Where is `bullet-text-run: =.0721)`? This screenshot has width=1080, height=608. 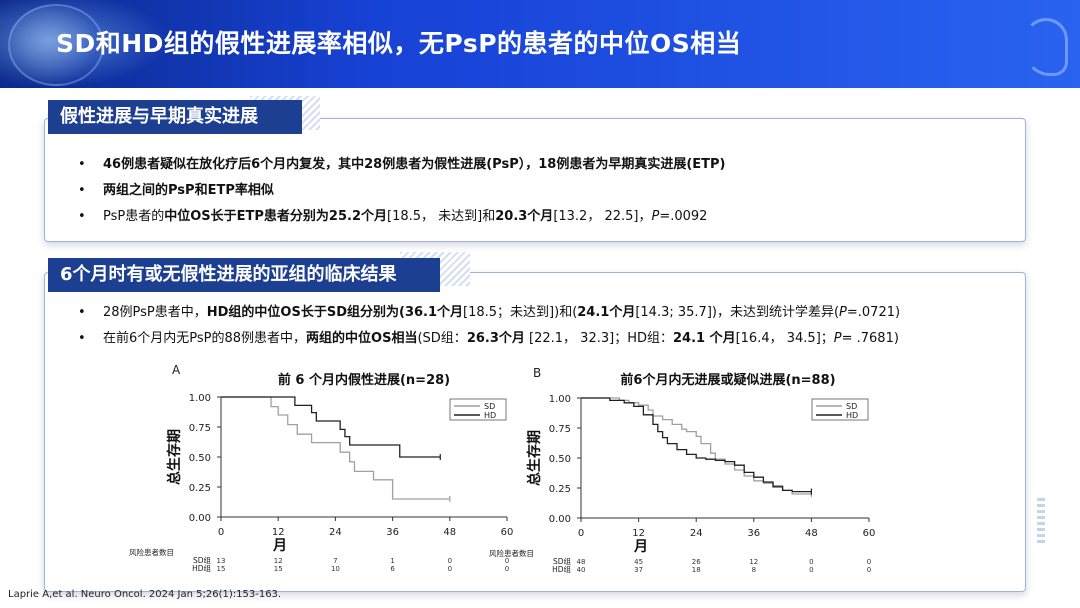 bullet-text-run: =.0721) is located at coordinates (873, 312).